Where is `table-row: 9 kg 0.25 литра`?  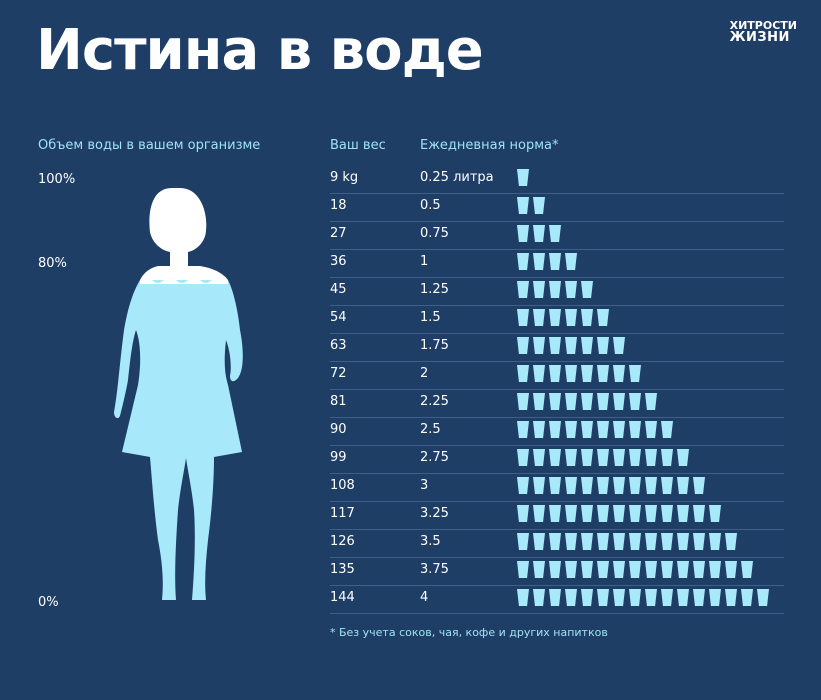 table-row: 9 kg 0.25 литра is located at coordinates (557, 179).